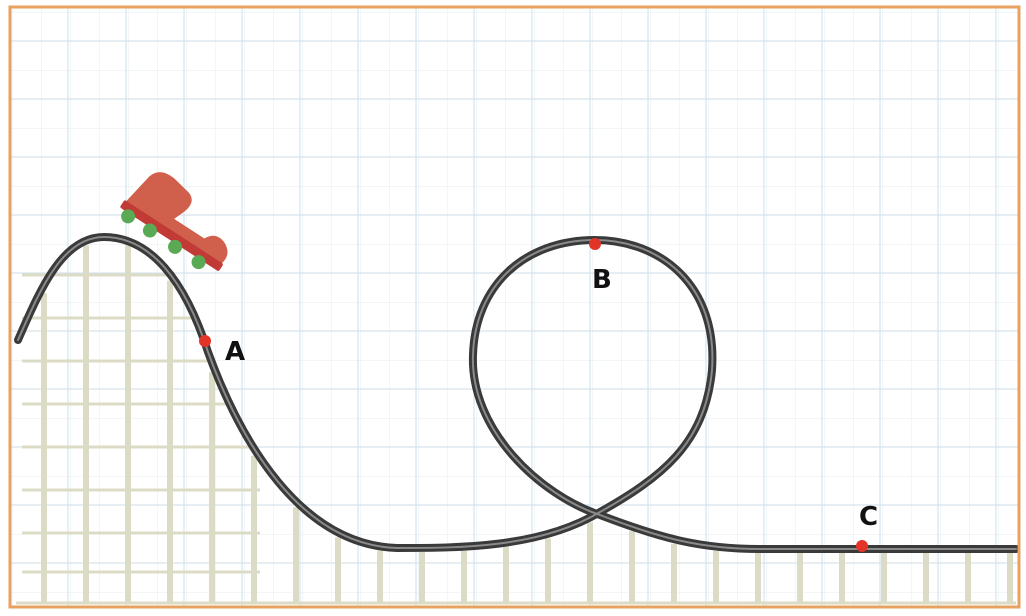  What do you see at coordinates (171, 235) in the screenshot?
I see `car-base-bar` at bounding box center [171, 235].